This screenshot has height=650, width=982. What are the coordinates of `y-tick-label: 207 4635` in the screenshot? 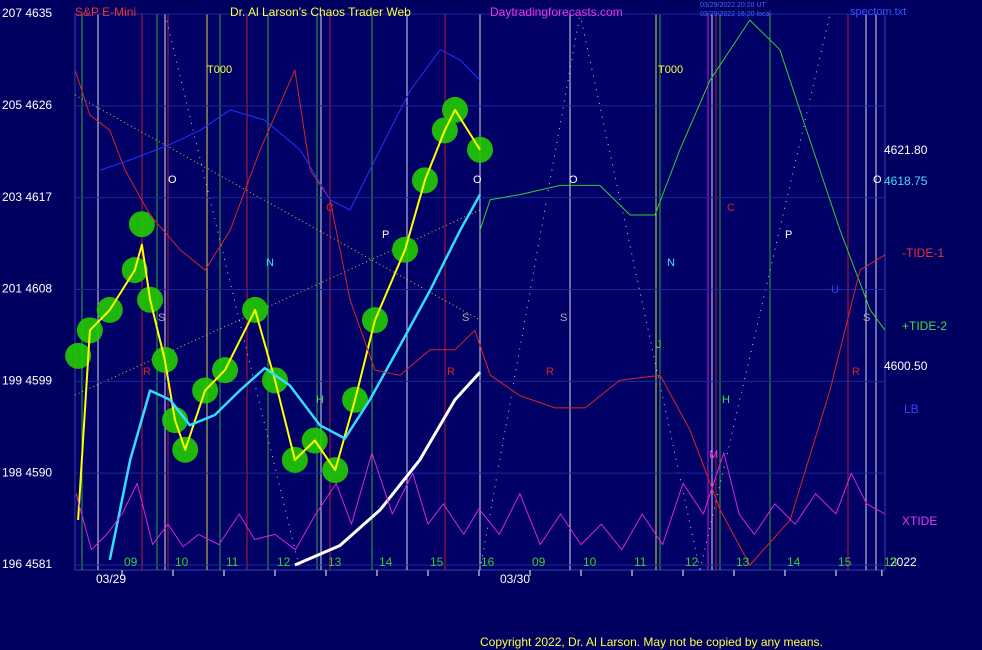 It's located at (27, 13).